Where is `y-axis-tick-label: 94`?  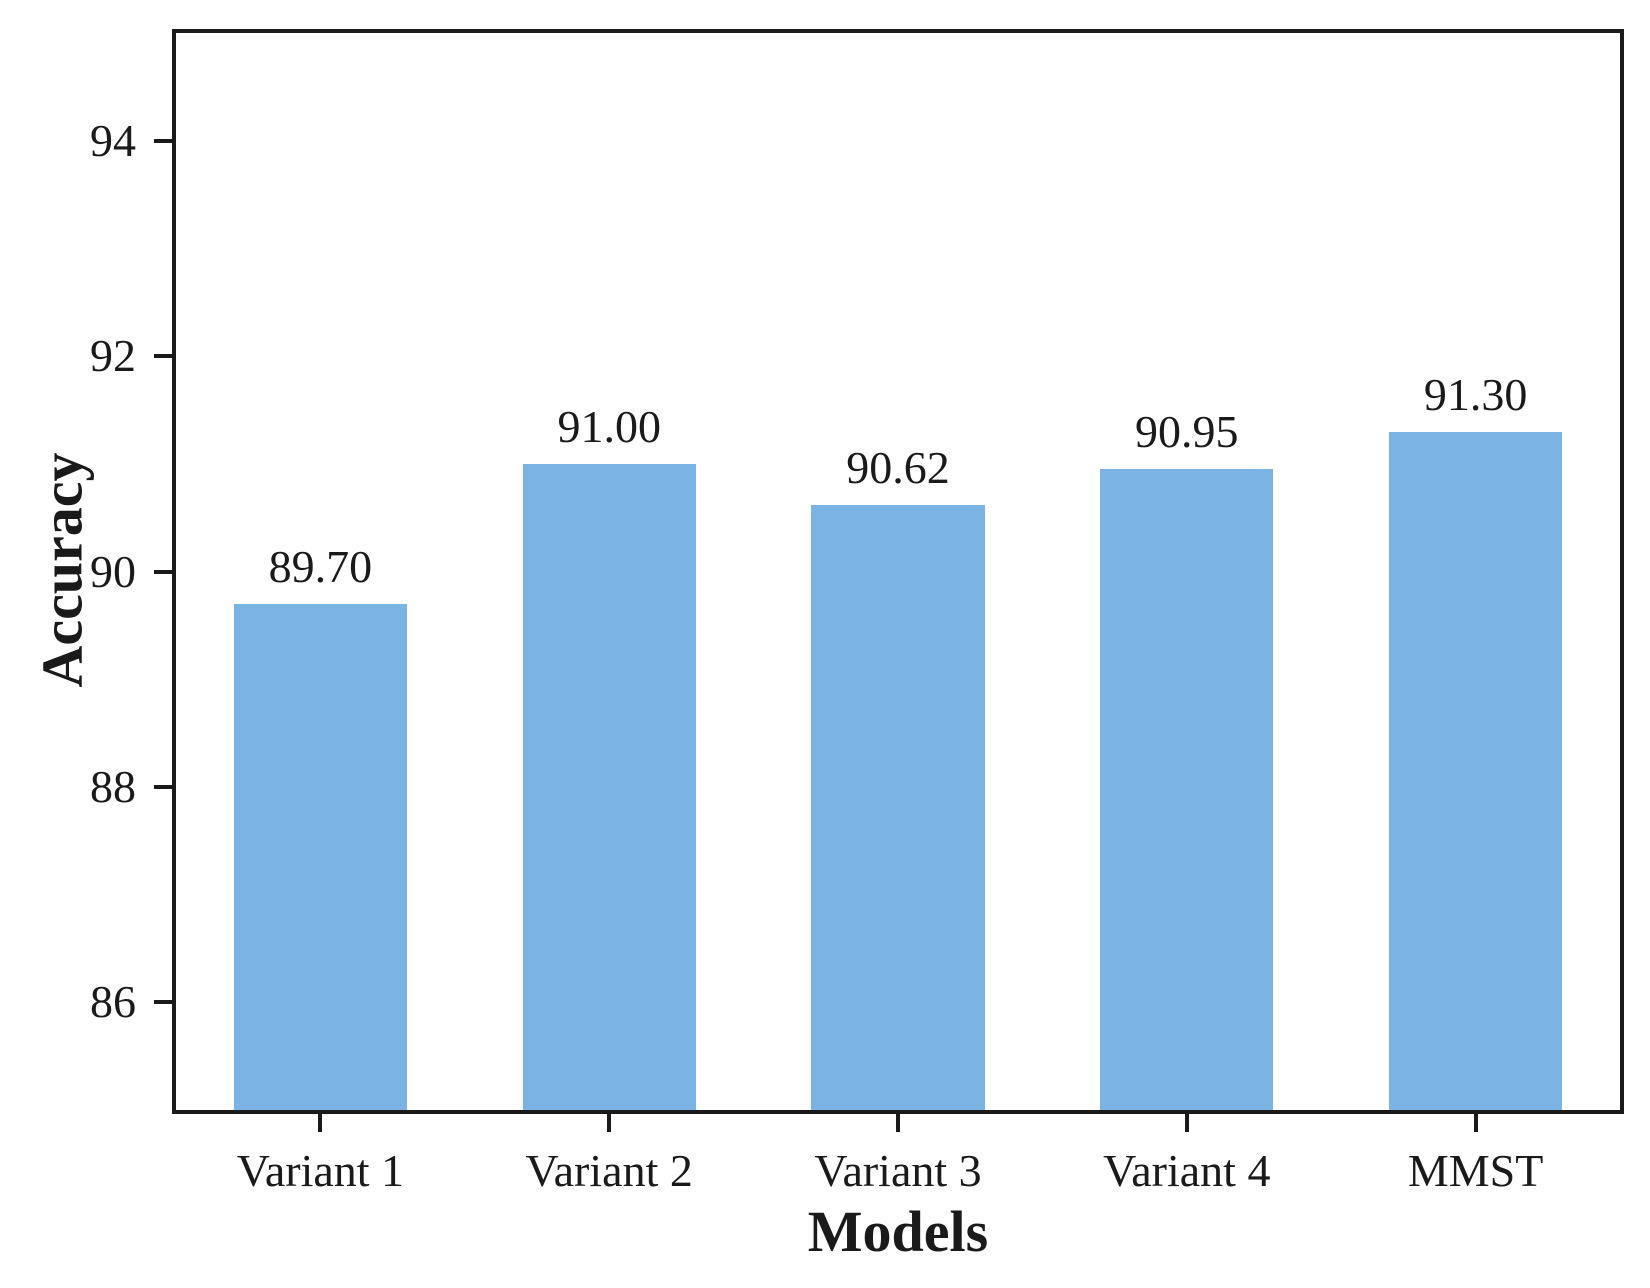
y-axis-tick-label: 94 is located at coordinates (113, 140).